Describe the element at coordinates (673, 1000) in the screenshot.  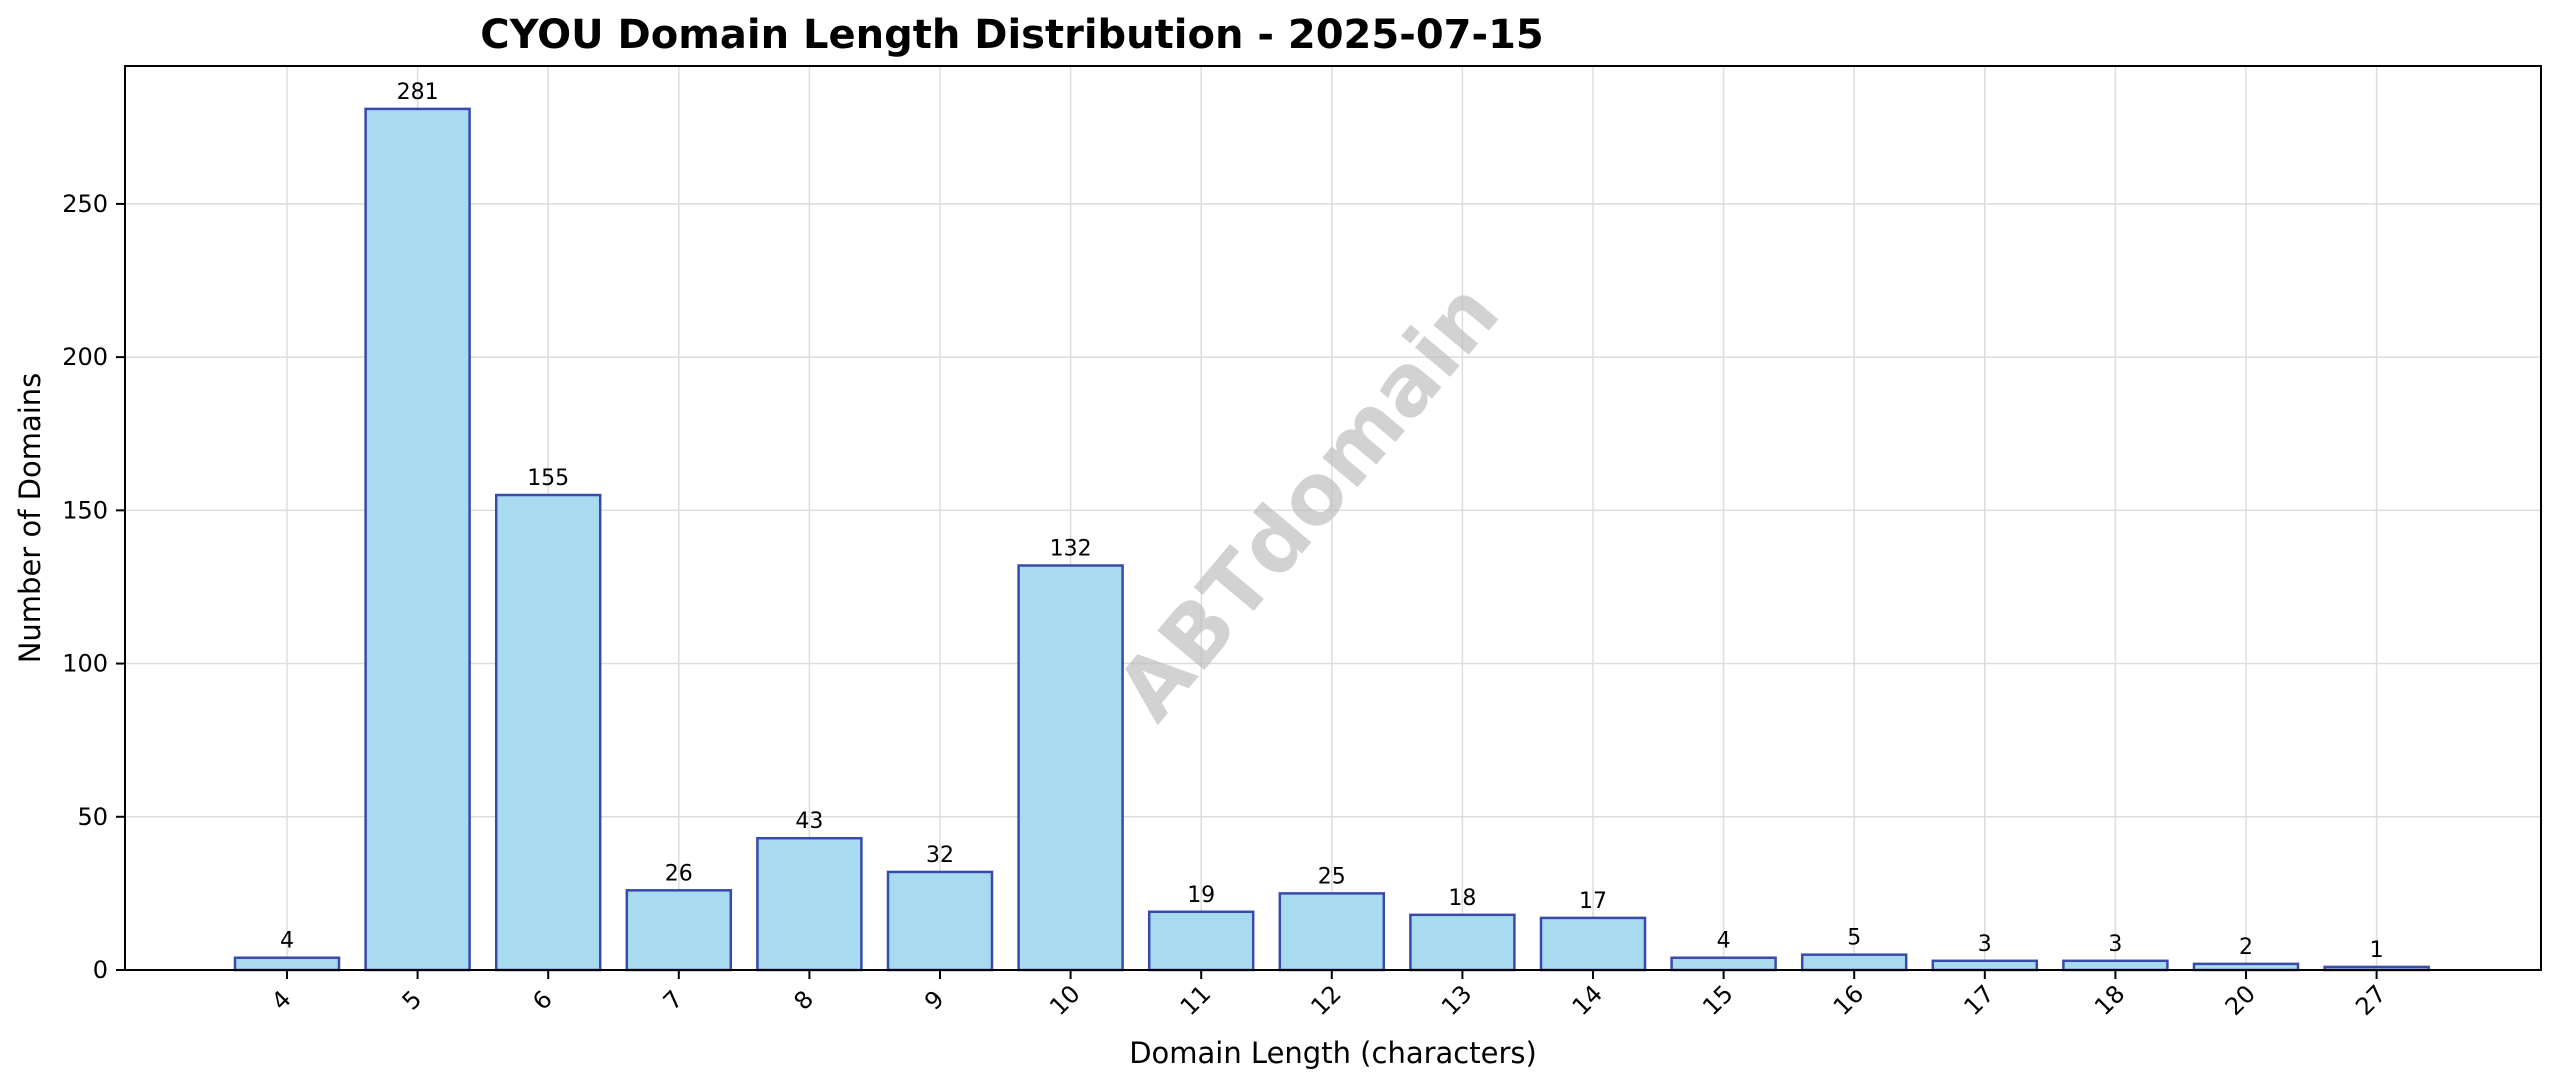
I see `x-tick-label-7: 7` at that location.